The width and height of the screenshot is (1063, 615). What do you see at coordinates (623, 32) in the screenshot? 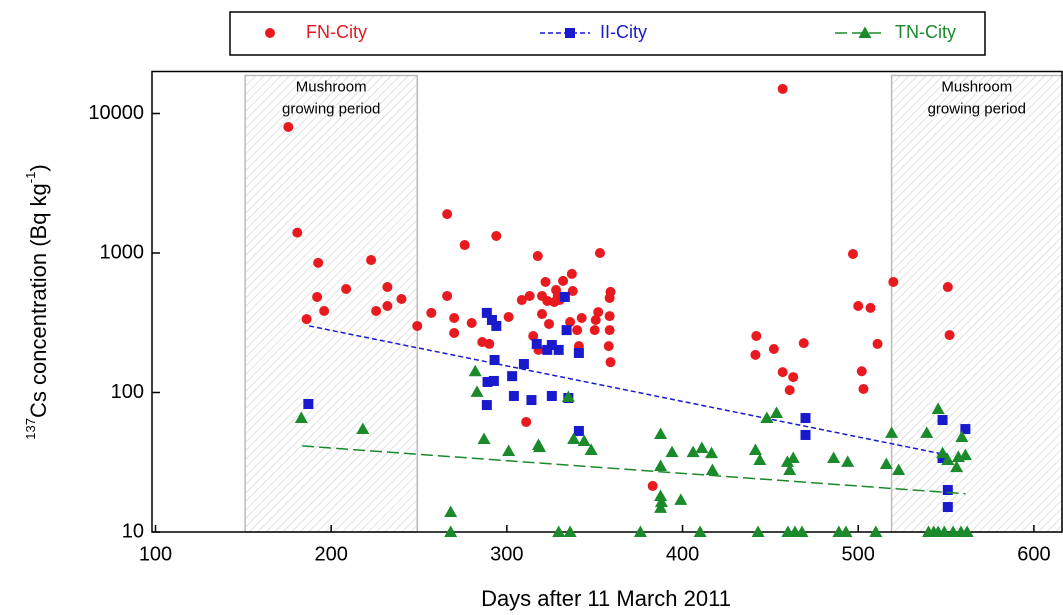
I see `legend-label: II-City` at bounding box center [623, 32].